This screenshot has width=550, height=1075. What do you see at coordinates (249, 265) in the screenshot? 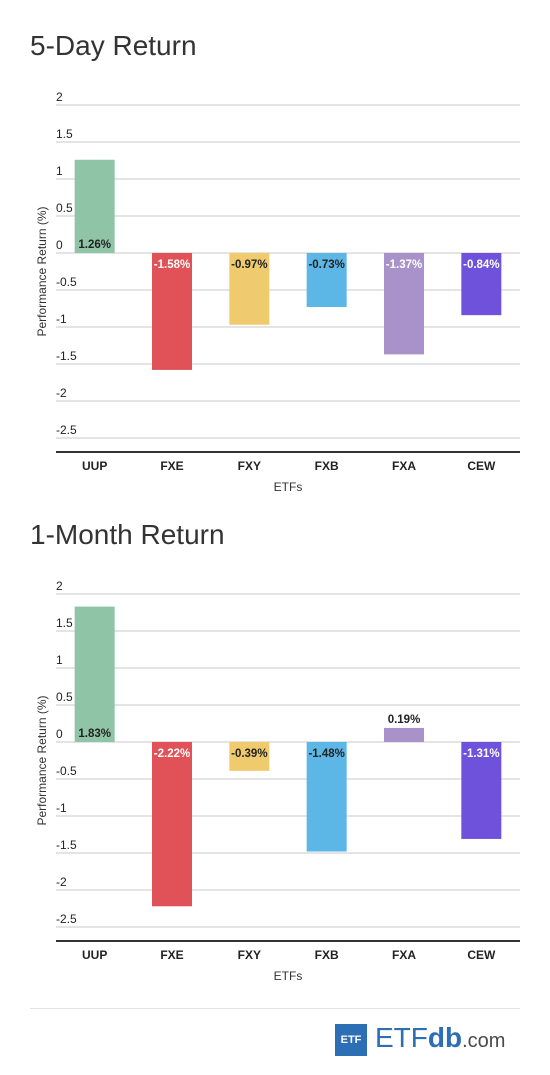
I see `data-label: -0.97%` at bounding box center [249, 265].